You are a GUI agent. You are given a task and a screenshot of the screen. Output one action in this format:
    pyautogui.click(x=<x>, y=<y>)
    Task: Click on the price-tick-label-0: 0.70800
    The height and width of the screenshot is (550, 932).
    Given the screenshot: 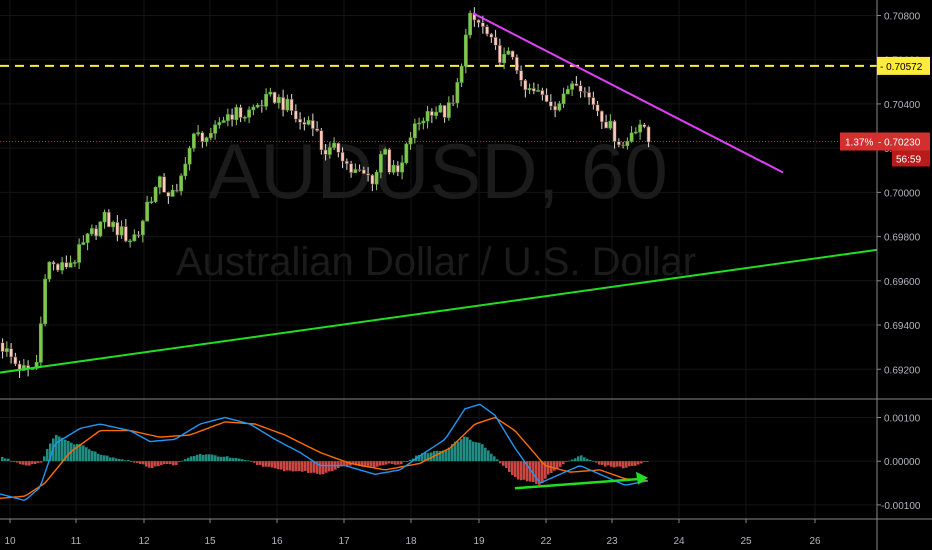 What is the action you would take?
    pyautogui.click(x=902, y=16)
    